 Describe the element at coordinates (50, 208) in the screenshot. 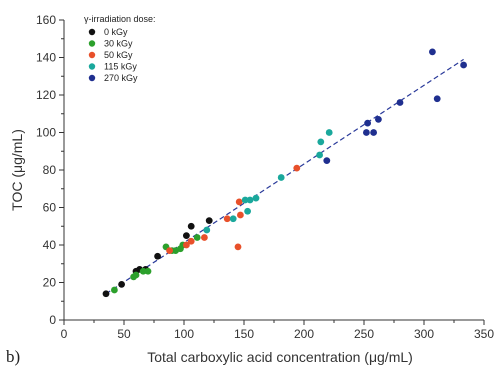

I see `y-tick-label: 60` at that location.